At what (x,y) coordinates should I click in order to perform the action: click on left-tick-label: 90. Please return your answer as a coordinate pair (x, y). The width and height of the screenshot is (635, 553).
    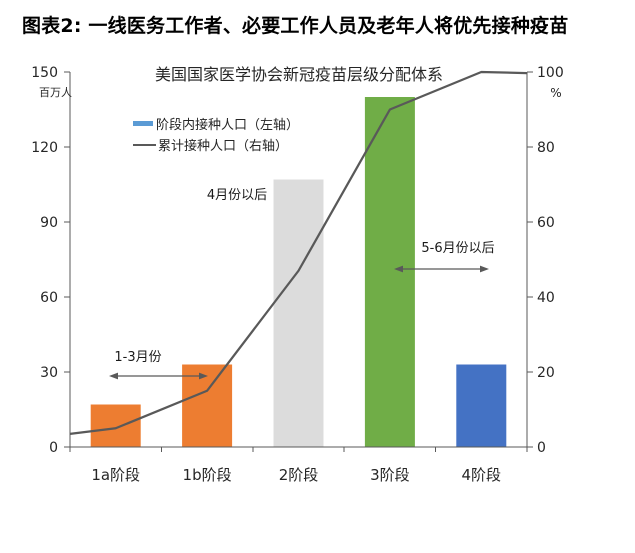
    Looking at the image, I should click on (49, 223).